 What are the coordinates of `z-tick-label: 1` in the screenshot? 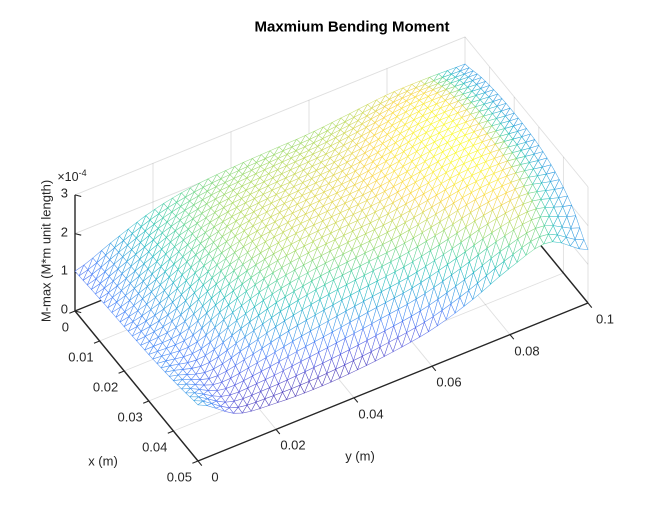 It's located at (64, 270).